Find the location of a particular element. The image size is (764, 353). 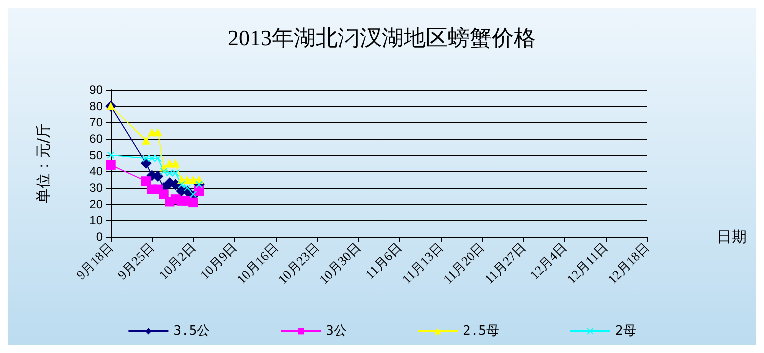

y-tick-label: 70 is located at coordinates (97, 123).